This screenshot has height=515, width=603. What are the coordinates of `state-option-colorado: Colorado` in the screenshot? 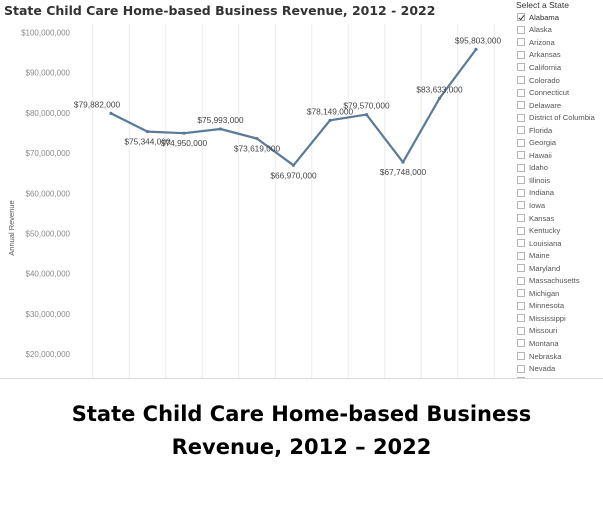 It's located at (556, 80).